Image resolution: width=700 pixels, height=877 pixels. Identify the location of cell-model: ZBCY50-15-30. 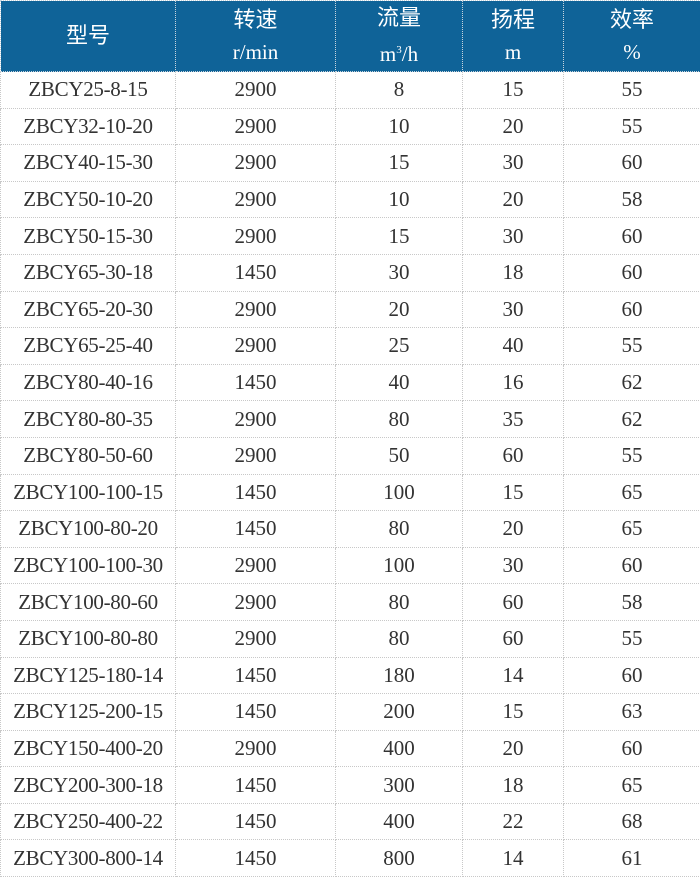
(88, 236).